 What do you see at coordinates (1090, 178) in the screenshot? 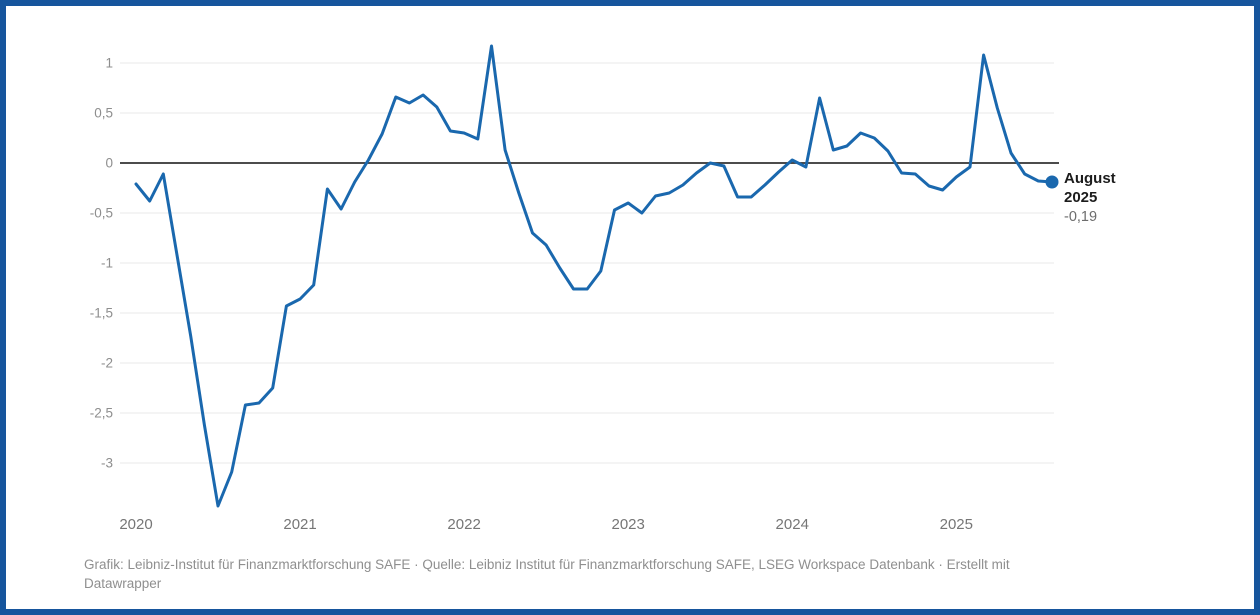
I see `annotation-month: August` at bounding box center [1090, 178].